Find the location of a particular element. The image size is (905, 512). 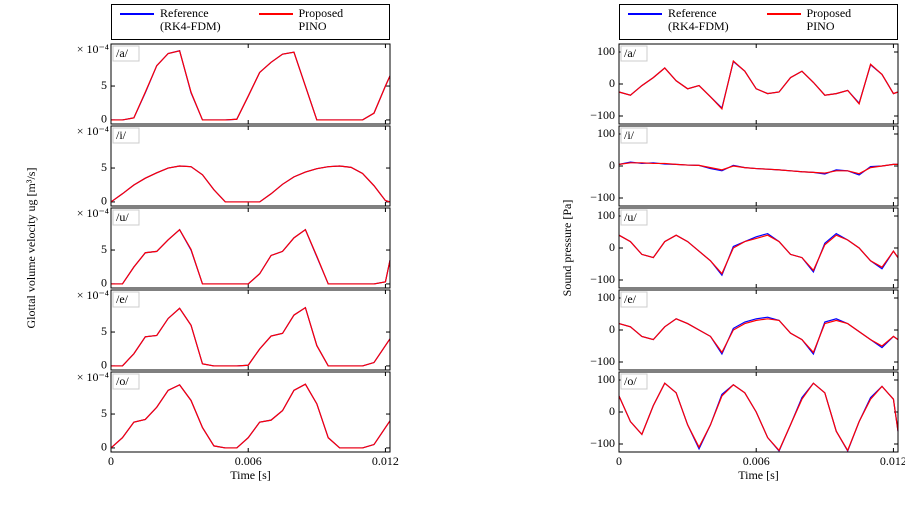

x-tick-label: 0.012 is located at coordinates (892, 461).